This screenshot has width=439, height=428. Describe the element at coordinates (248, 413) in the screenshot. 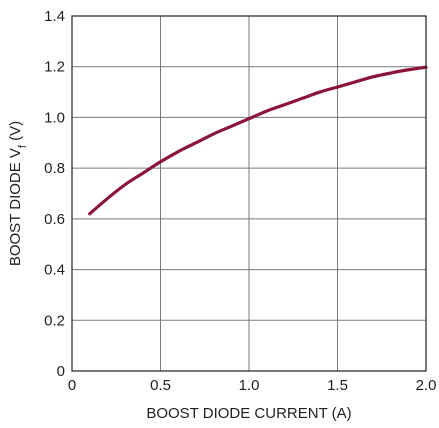

I see `x-axis-title: BOOST DIODE CURRENT (A)` at that location.